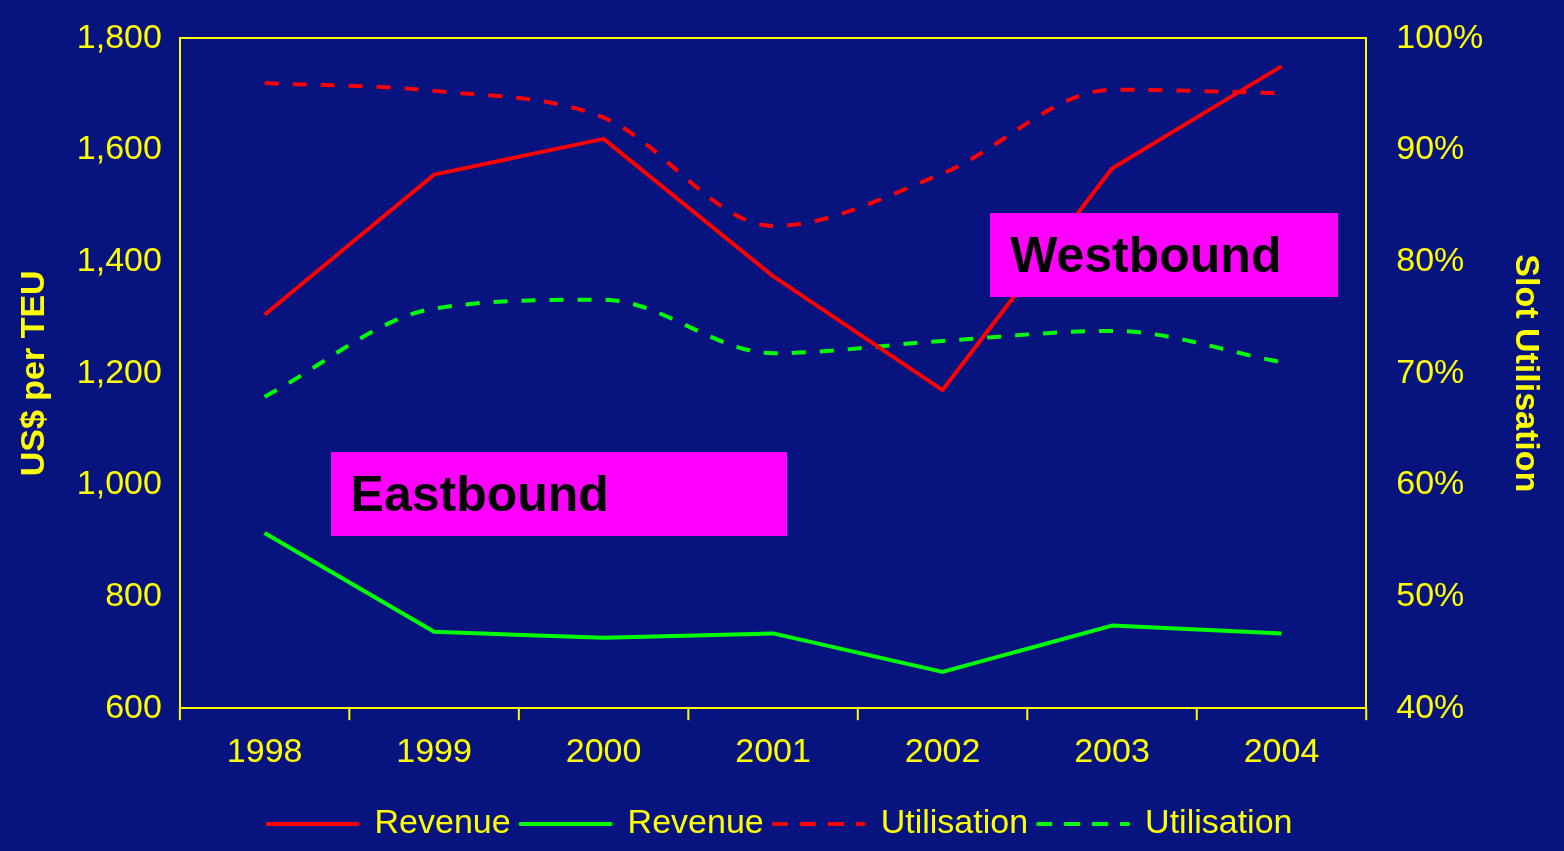 The image size is (1564, 851). Describe the element at coordinates (264, 749) in the screenshot. I see `x-tick-label: 1998` at that location.